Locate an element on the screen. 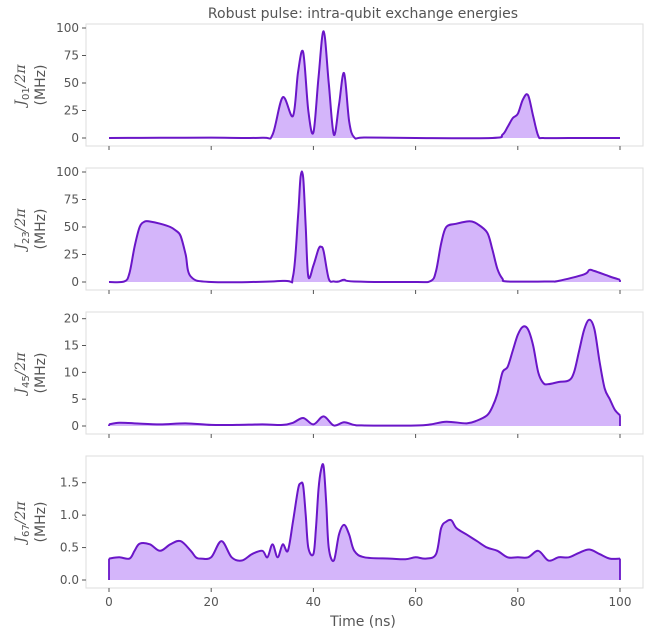  y-axis-label: J01/2π is located at coordinates (22, 86).